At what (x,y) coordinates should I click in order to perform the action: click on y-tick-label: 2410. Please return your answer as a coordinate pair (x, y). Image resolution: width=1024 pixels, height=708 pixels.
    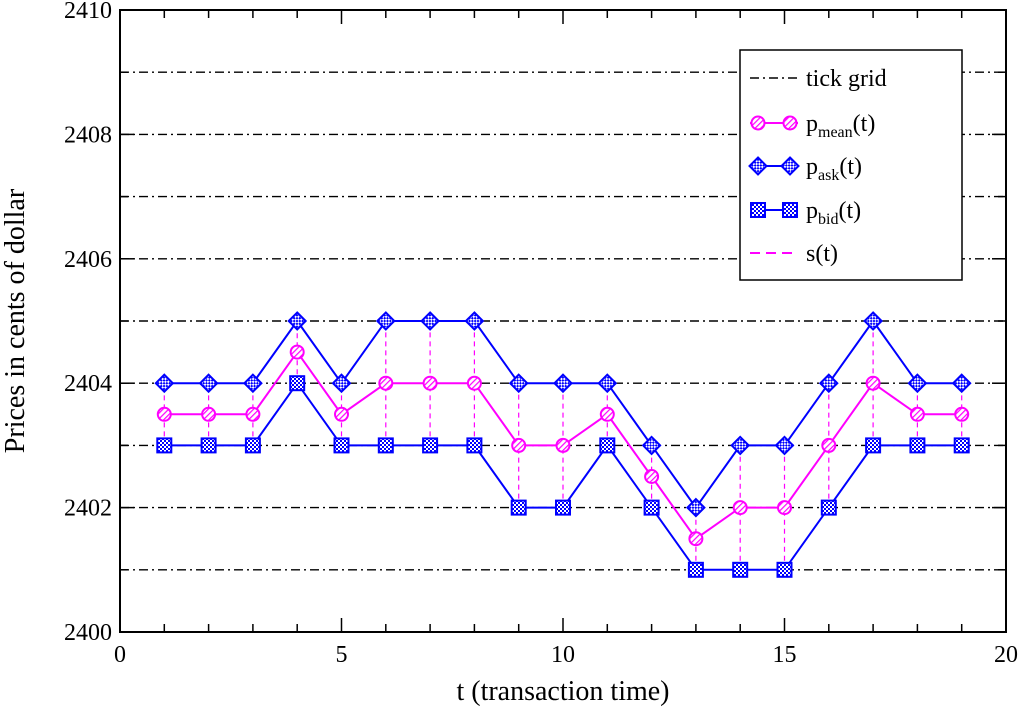
    Looking at the image, I should click on (88, 12).